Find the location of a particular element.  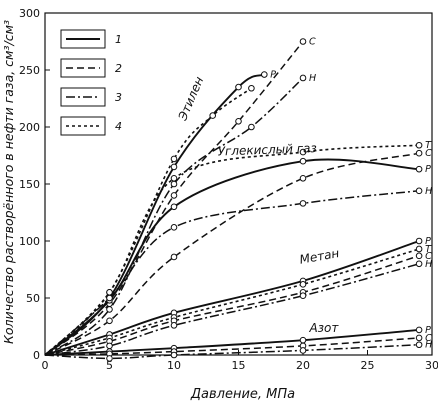

legend-swatch-box is located at coordinates (83, 126).